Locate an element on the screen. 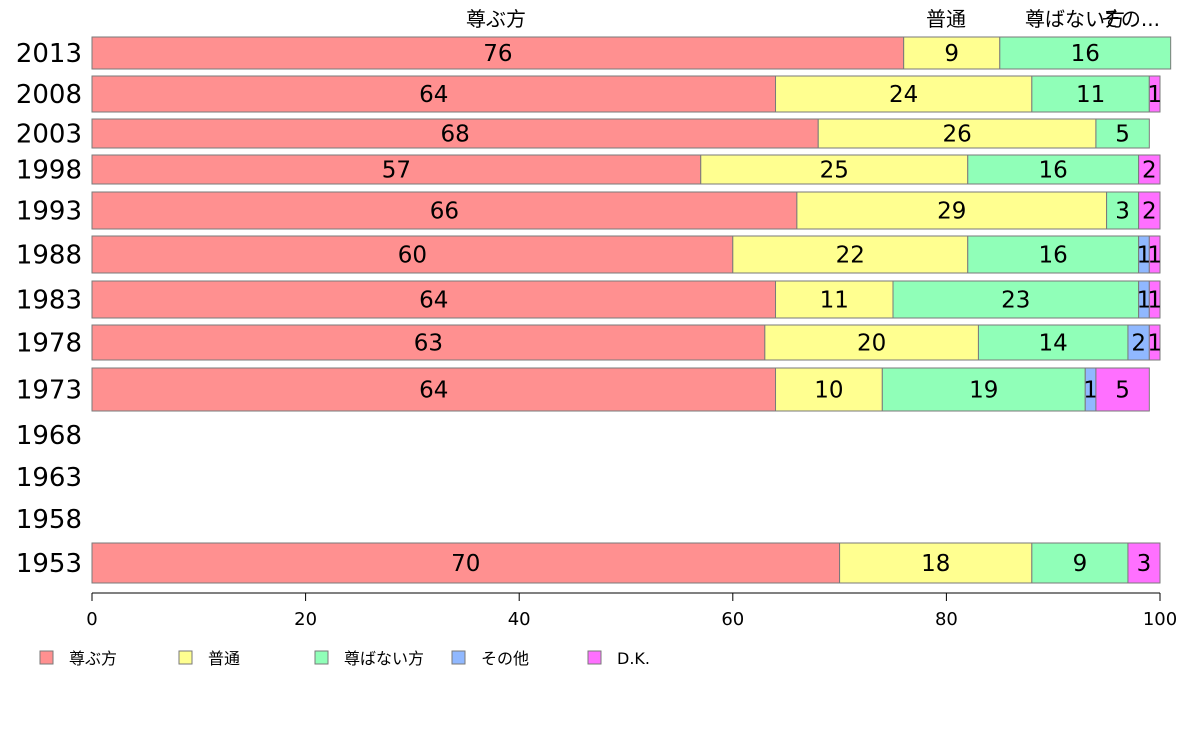 The height and width of the screenshot is (736, 1188). data-label: 23 is located at coordinates (1015, 301).